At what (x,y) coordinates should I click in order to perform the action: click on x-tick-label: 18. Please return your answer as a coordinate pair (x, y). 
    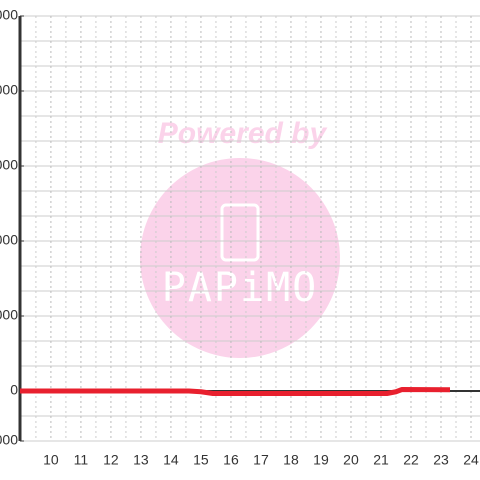
    Looking at the image, I should click on (291, 460).